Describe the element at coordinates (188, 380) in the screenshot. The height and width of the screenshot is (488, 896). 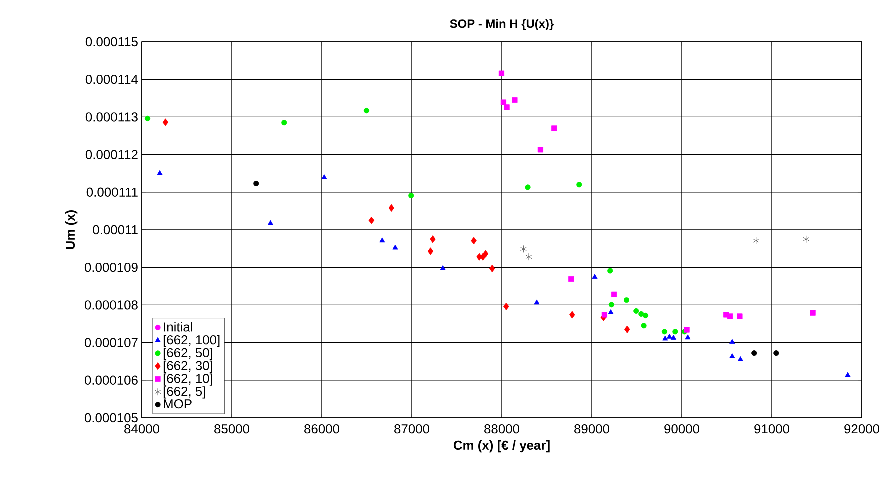
I see `legend-label: [662, 10]` at that location.